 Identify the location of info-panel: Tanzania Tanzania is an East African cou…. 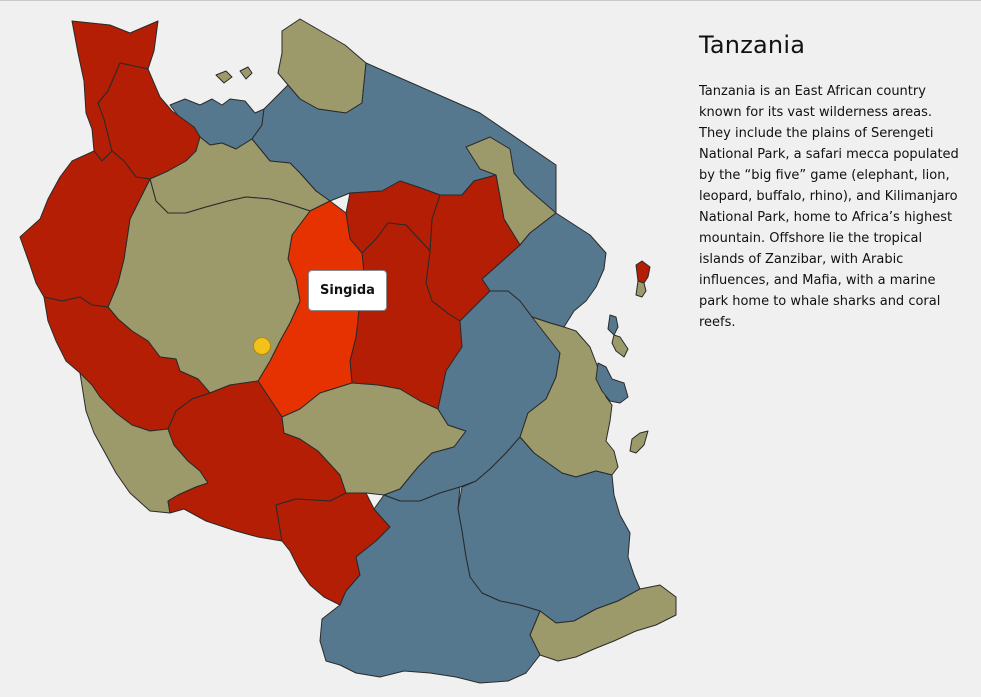
(831, 182).